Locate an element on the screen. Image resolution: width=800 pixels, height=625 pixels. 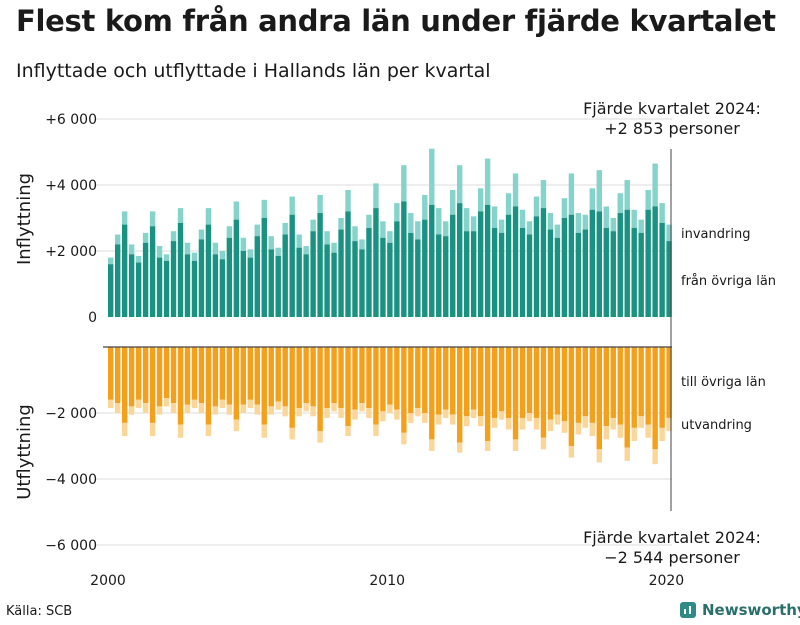
newsworthy-logo: Newsworthy is located at coordinates (740, 610).